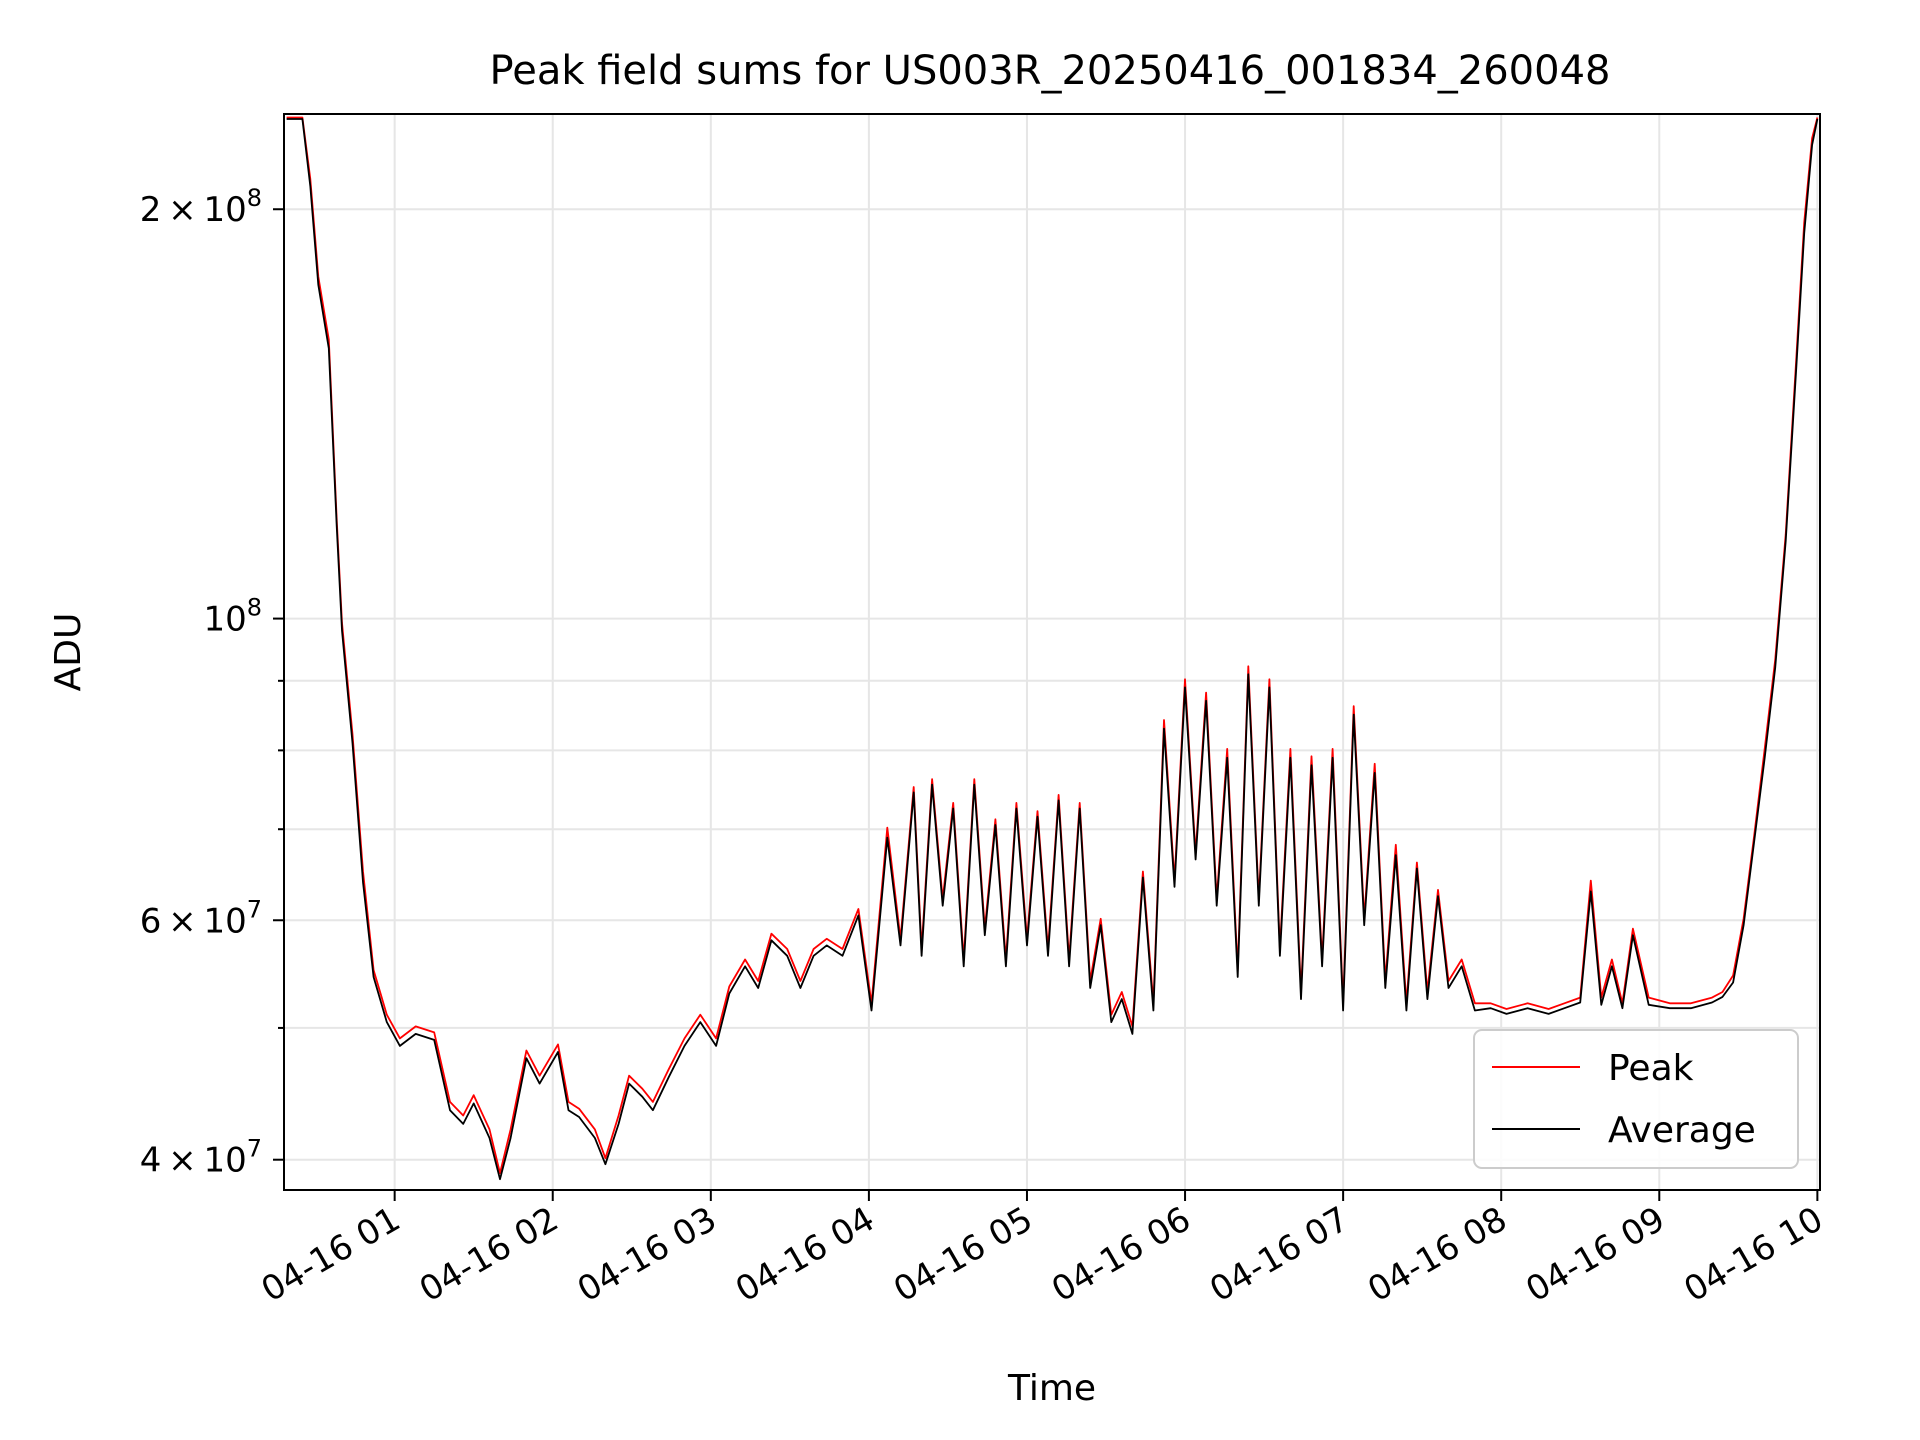 The image size is (1920, 1440). What do you see at coordinates (201, 207) in the screenshot?
I see `y-tick-label: 2 × 10⁸` at bounding box center [201, 207].